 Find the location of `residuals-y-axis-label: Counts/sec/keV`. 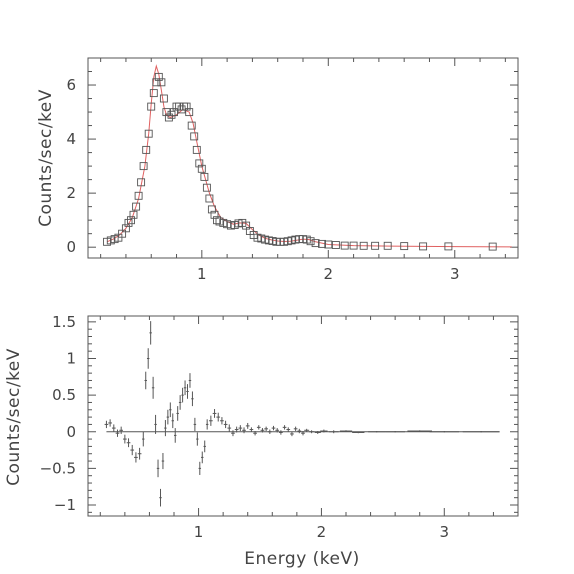

residuals-y-axis-label: Counts/sec/keV is located at coordinates (14, 417).